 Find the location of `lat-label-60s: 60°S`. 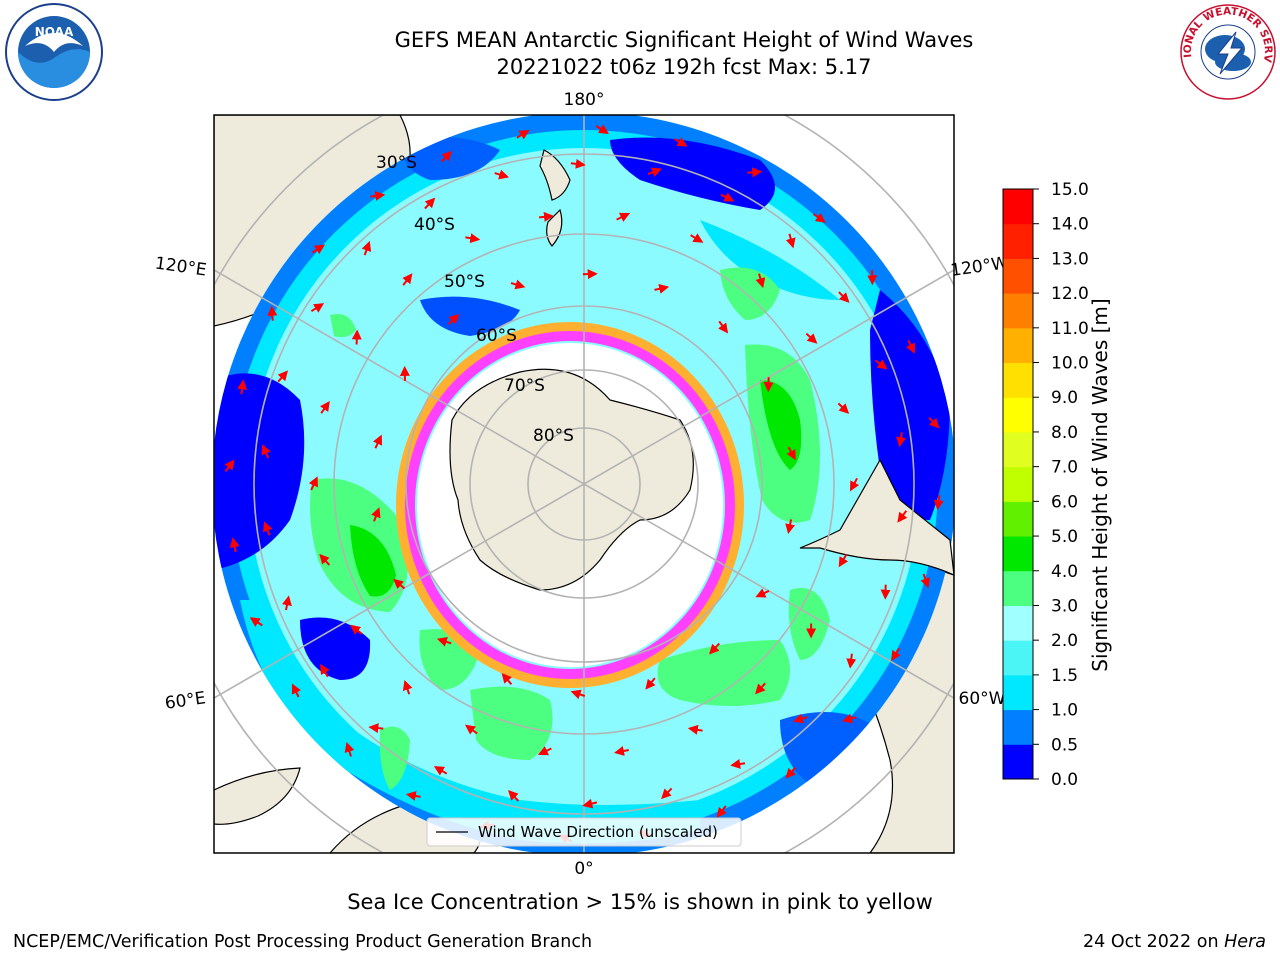

lat-label-60s: 60°S is located at coordinates (496, 336).